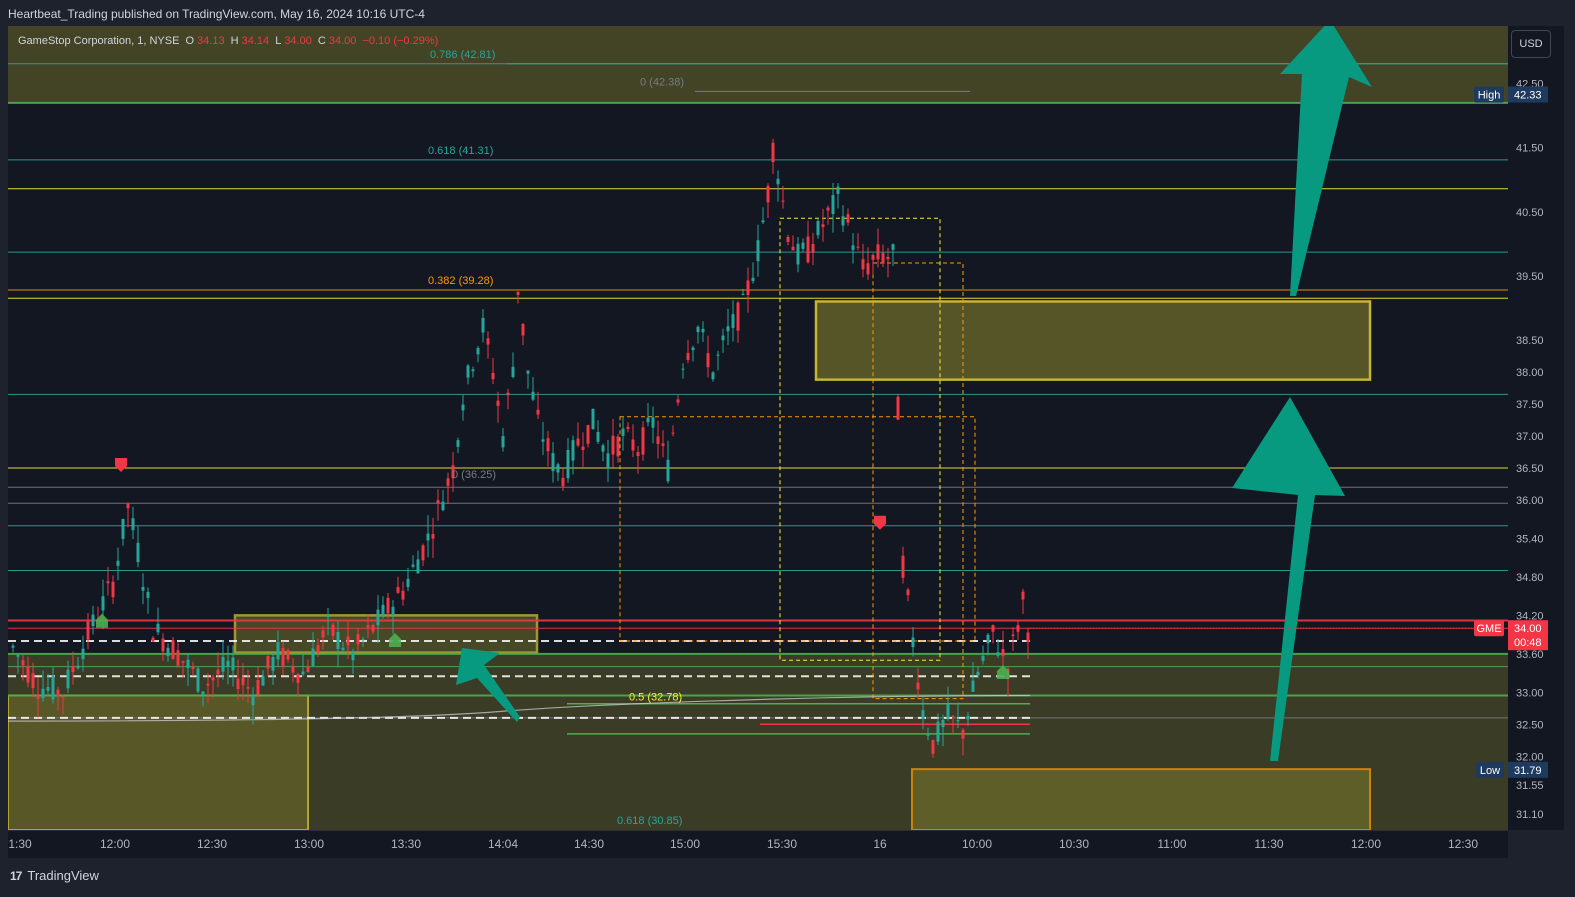 The height and width of the screenshot is (897, 1575). Describe the element at coordinates (1530, 616) in the screenshot. I see `price-tick: 34.20` at that location.